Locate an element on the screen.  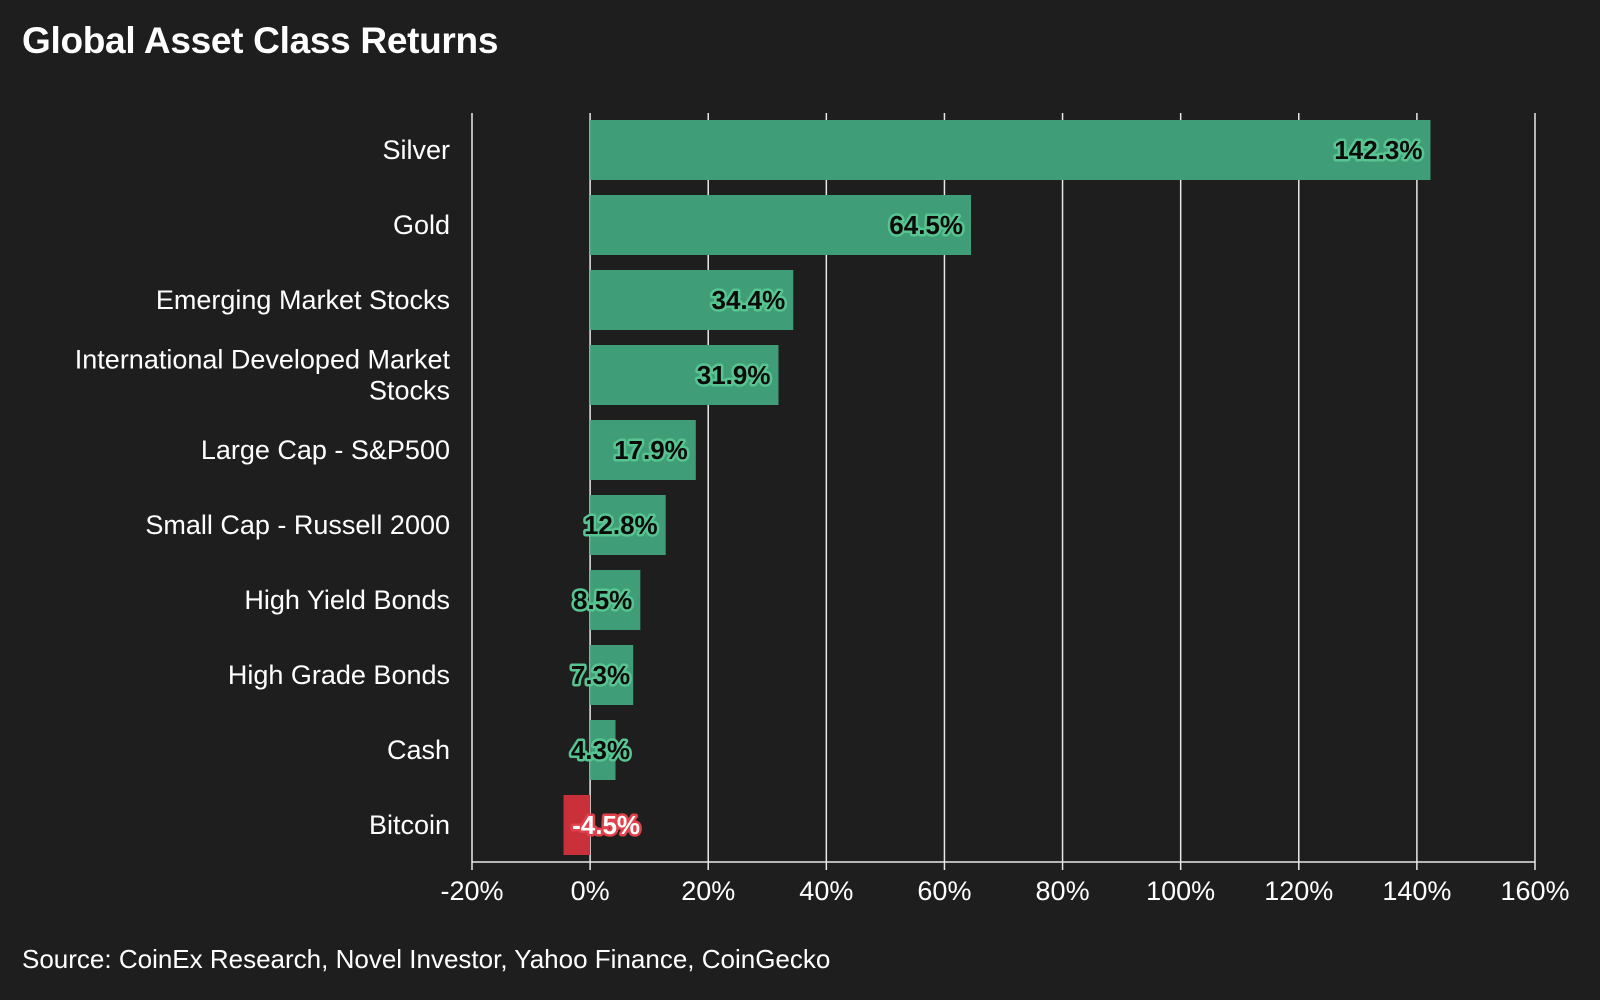
category-label: Emerging Market Stocks is located at coordinates (303, 300).